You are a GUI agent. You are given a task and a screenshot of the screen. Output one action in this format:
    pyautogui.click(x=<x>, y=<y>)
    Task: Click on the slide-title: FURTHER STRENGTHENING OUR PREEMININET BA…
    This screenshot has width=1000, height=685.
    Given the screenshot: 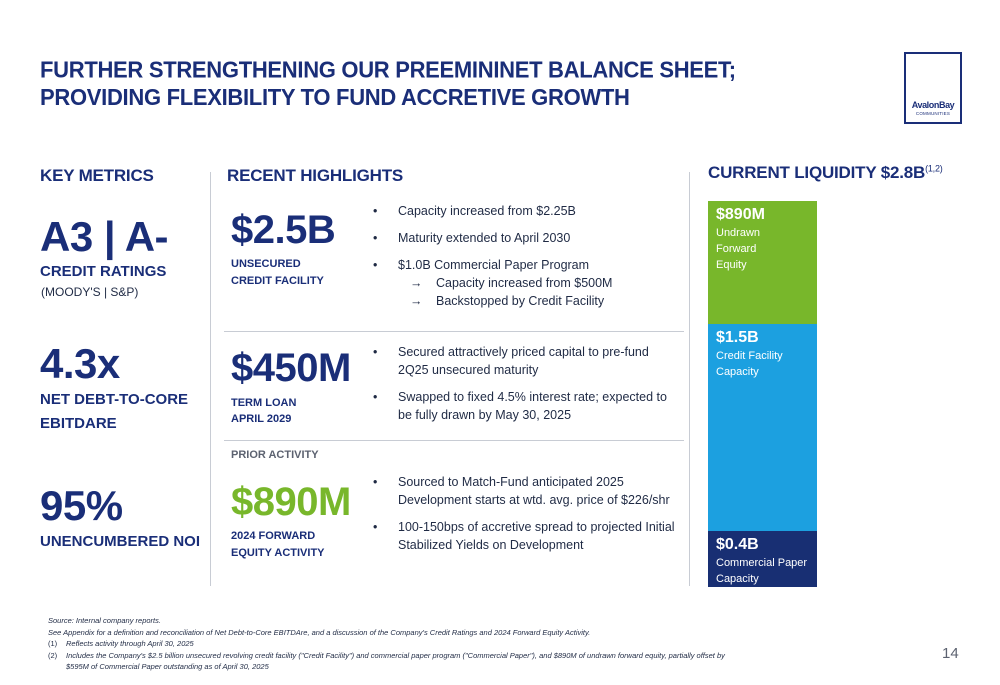 What is the action you would take?
    pyautogui.click(x=450, y=84)
    